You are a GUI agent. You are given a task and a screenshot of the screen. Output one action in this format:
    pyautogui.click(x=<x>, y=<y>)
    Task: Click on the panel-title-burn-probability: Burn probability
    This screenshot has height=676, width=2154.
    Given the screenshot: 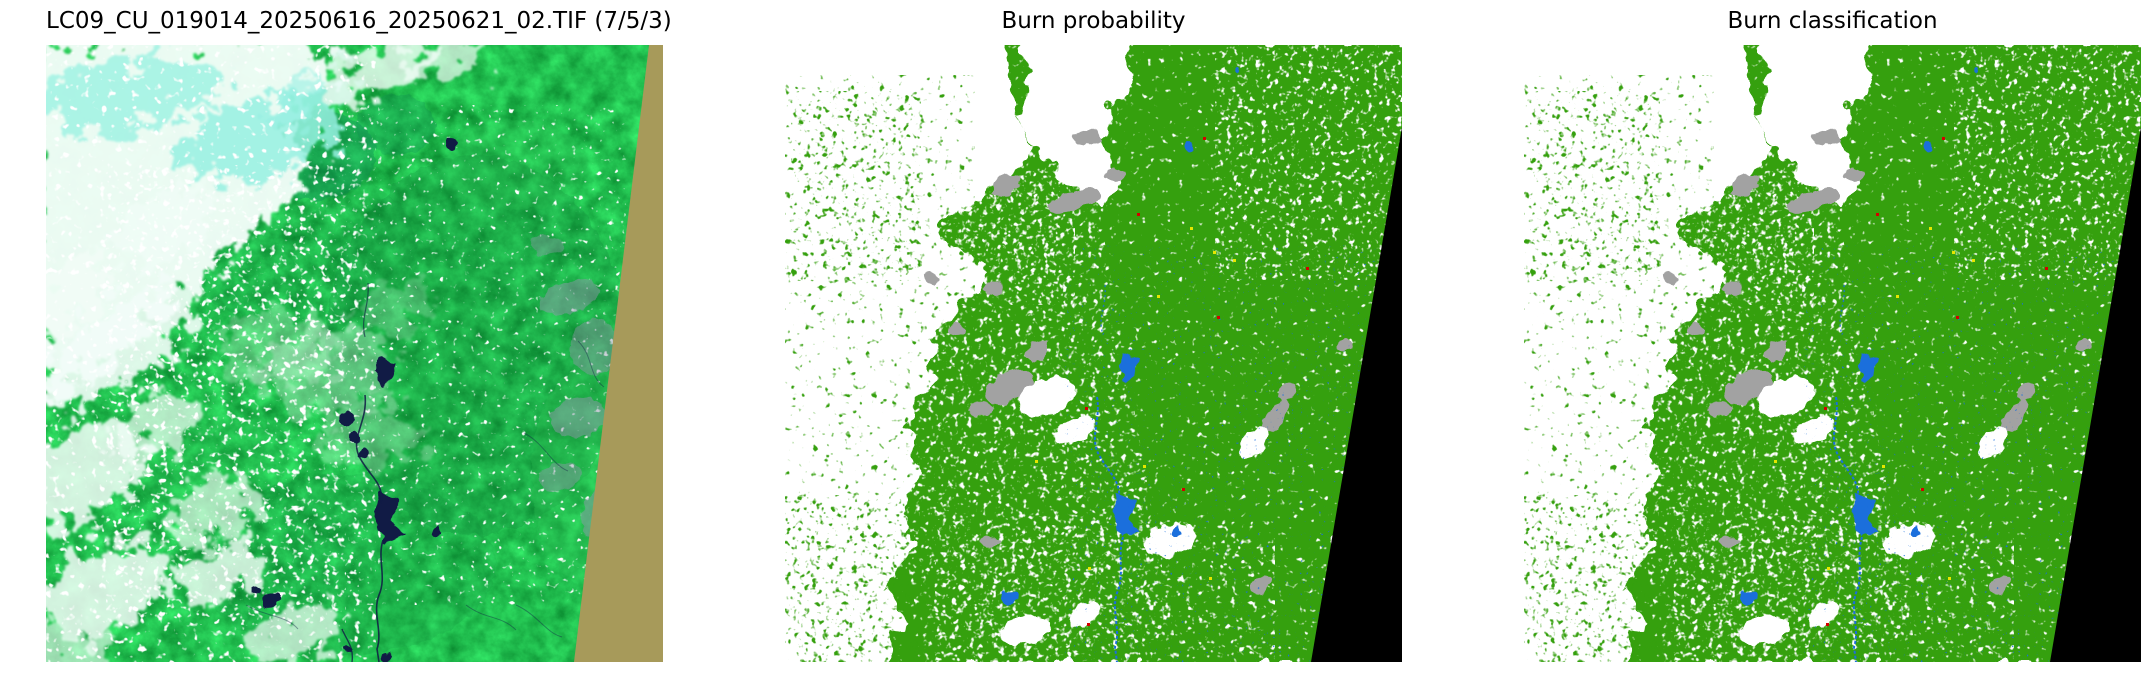 What is the action you would take?
    pyautogui.click(x=1093, y=21)
    